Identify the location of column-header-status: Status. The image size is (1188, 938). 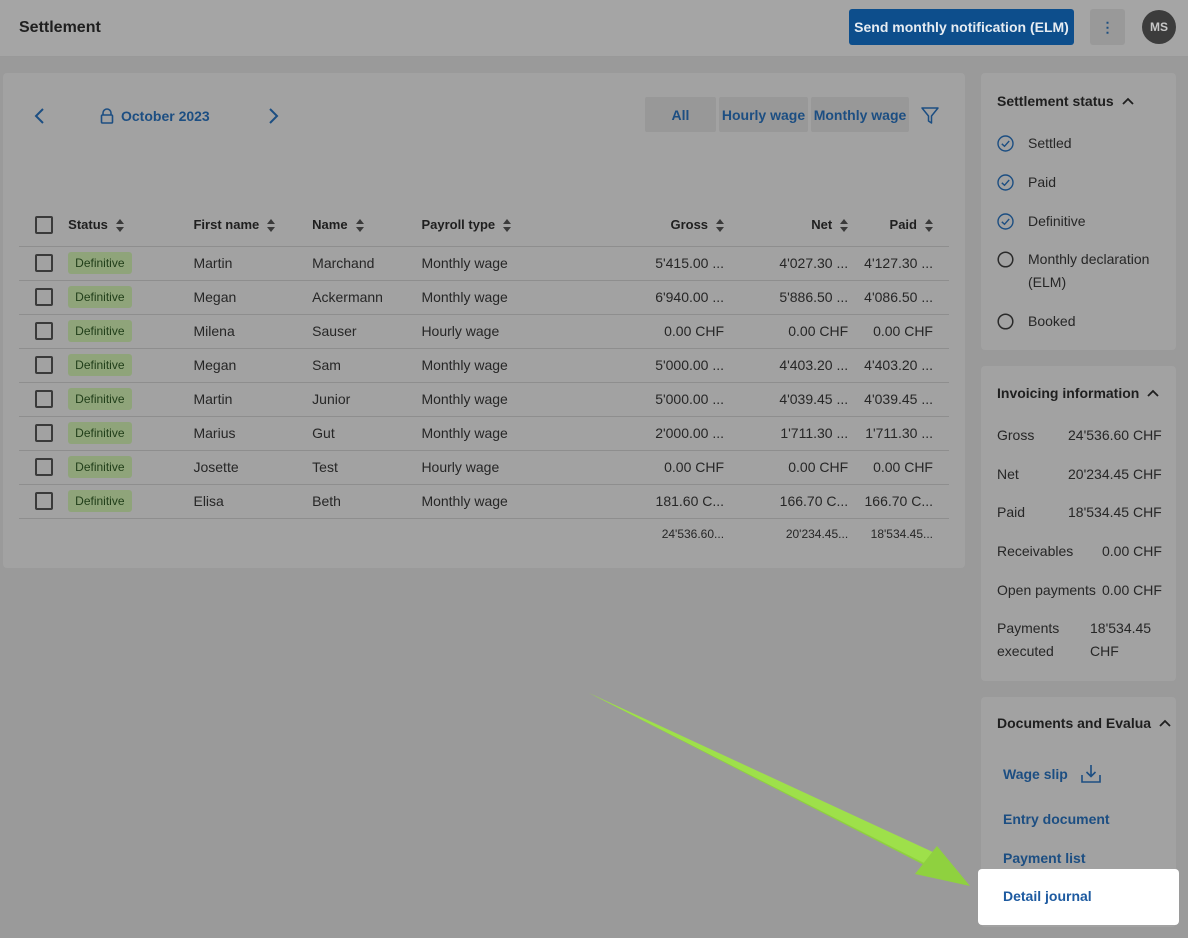
(131, 225).